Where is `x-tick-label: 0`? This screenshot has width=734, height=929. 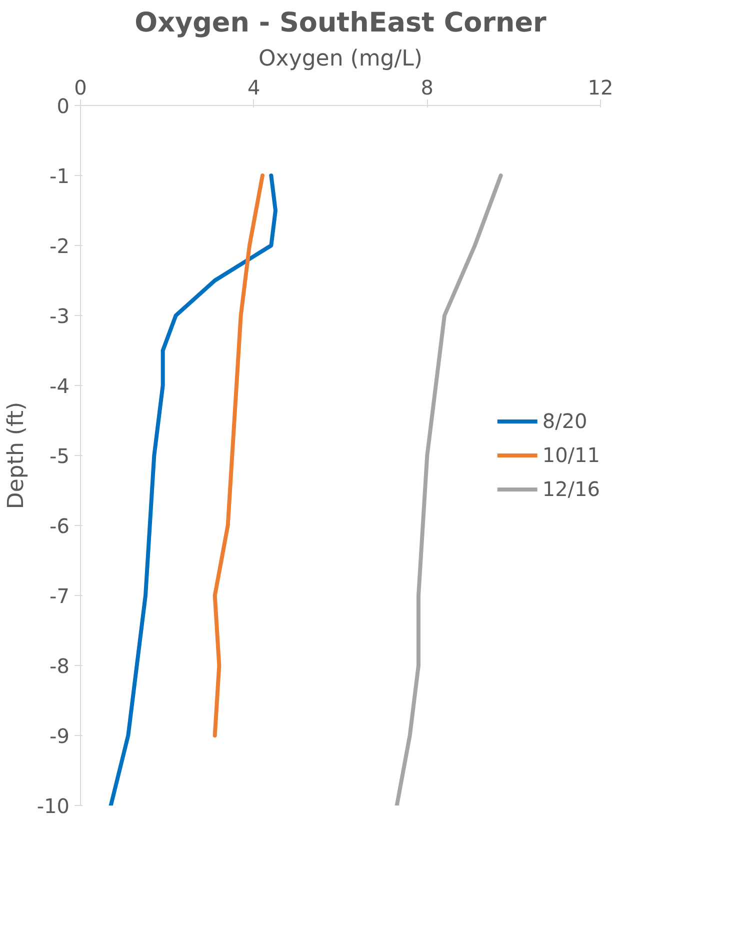
x-tick-label: 0 is located at coordinates (80, 88).